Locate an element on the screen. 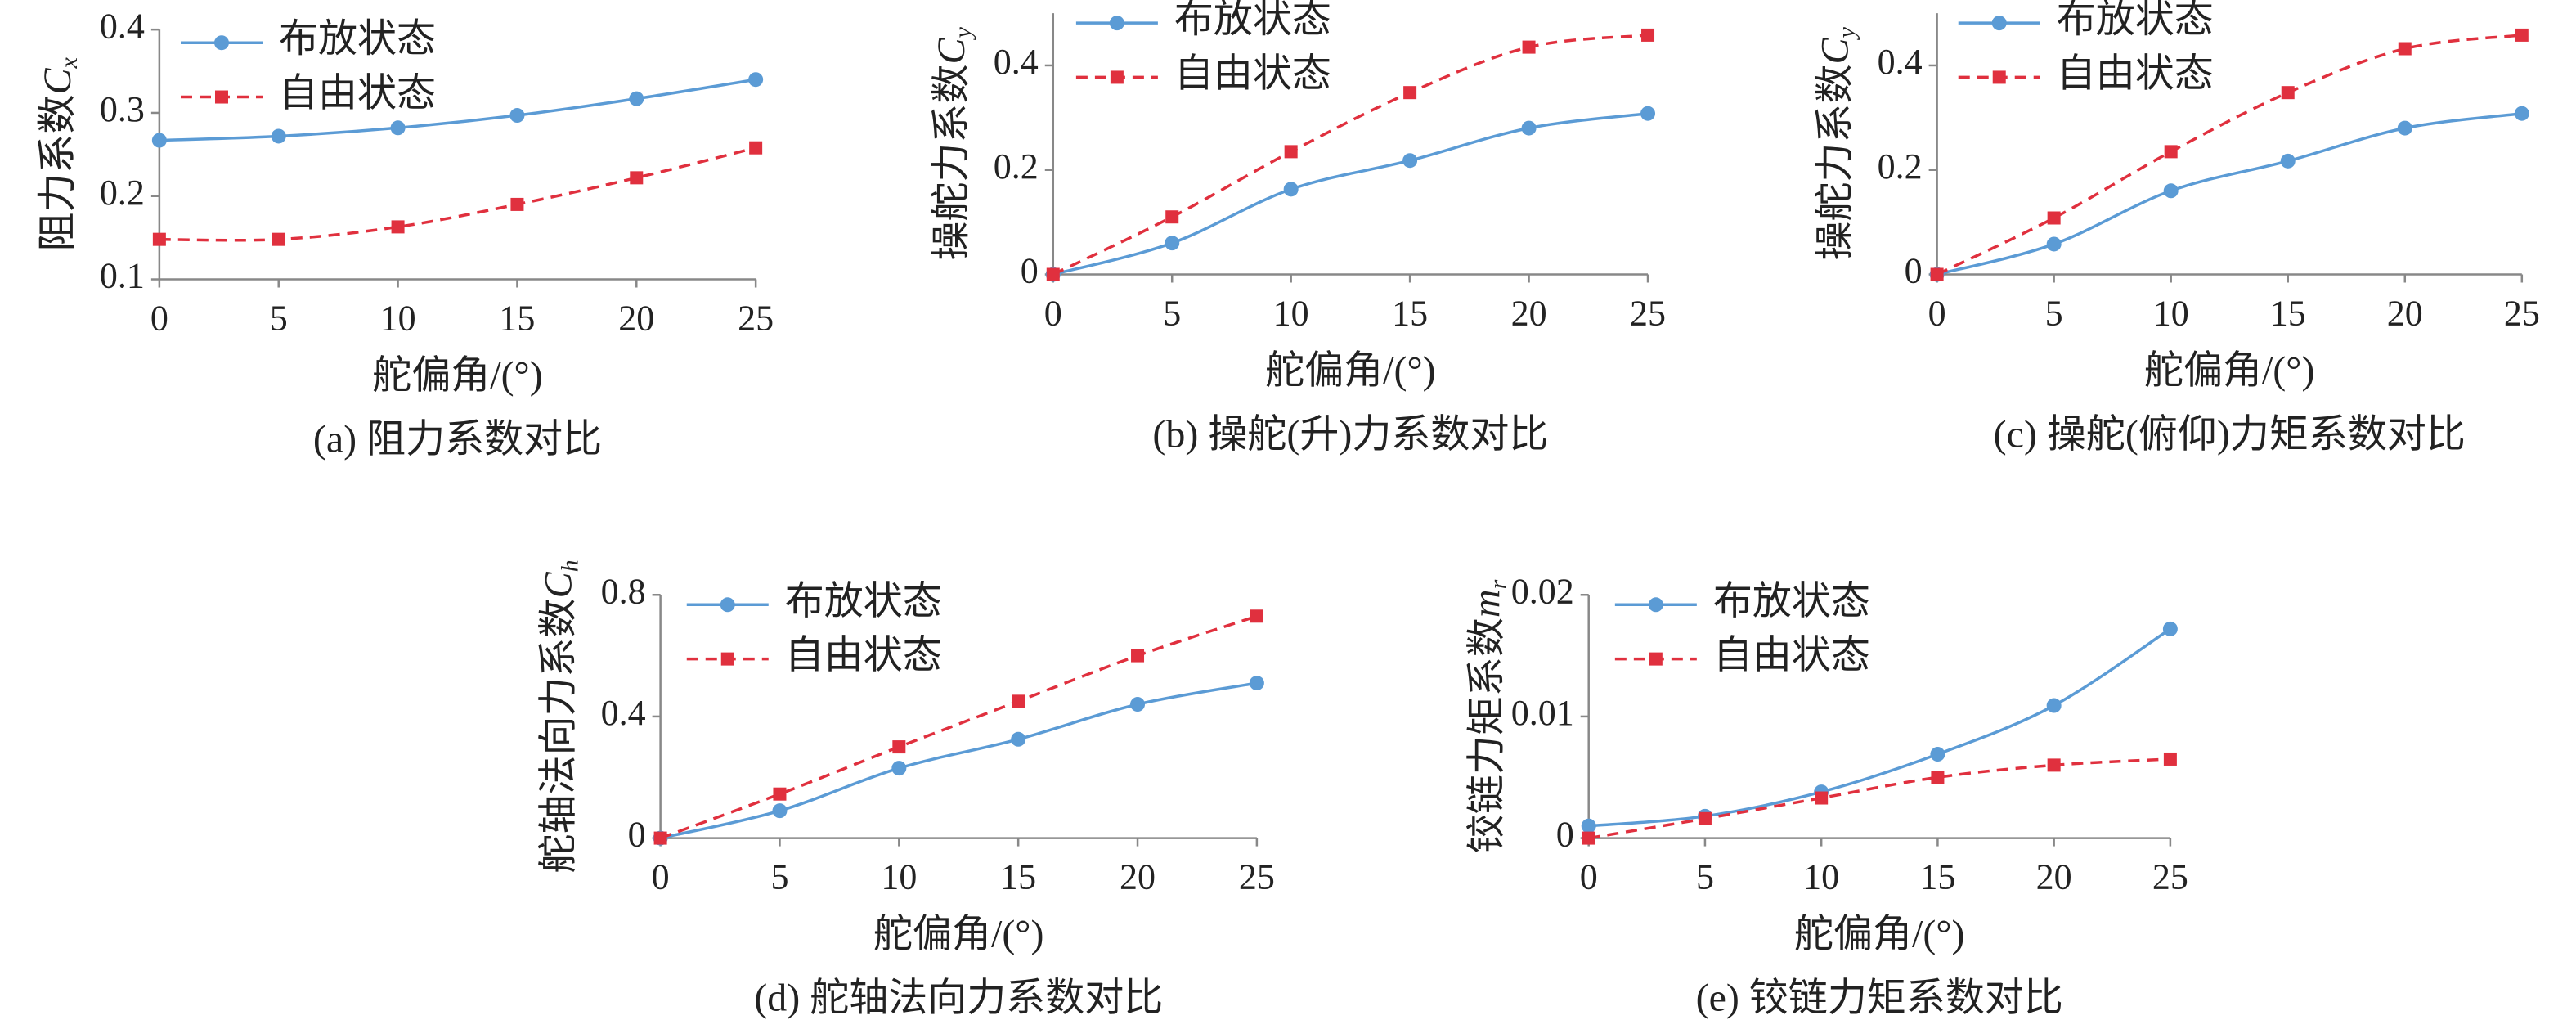 The height and width of the screenshot is (1029, 2576). chart-title: (d) 舵轴法向力系数对比 is located at coordinates (958, 998).